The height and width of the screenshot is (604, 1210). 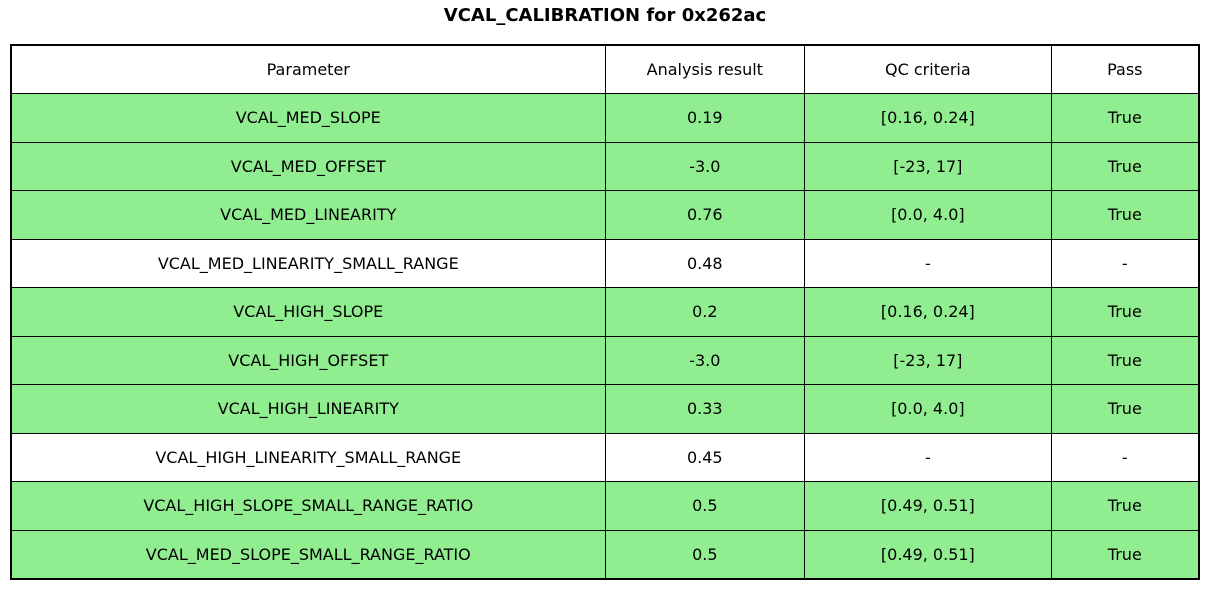 What do you see at coordinates (308, 457) in the screenshot?
I see `parameter-cell: VCAL_HIGH_LINEARITY_SMALL_RANGE` at bounding box center [308, 457].